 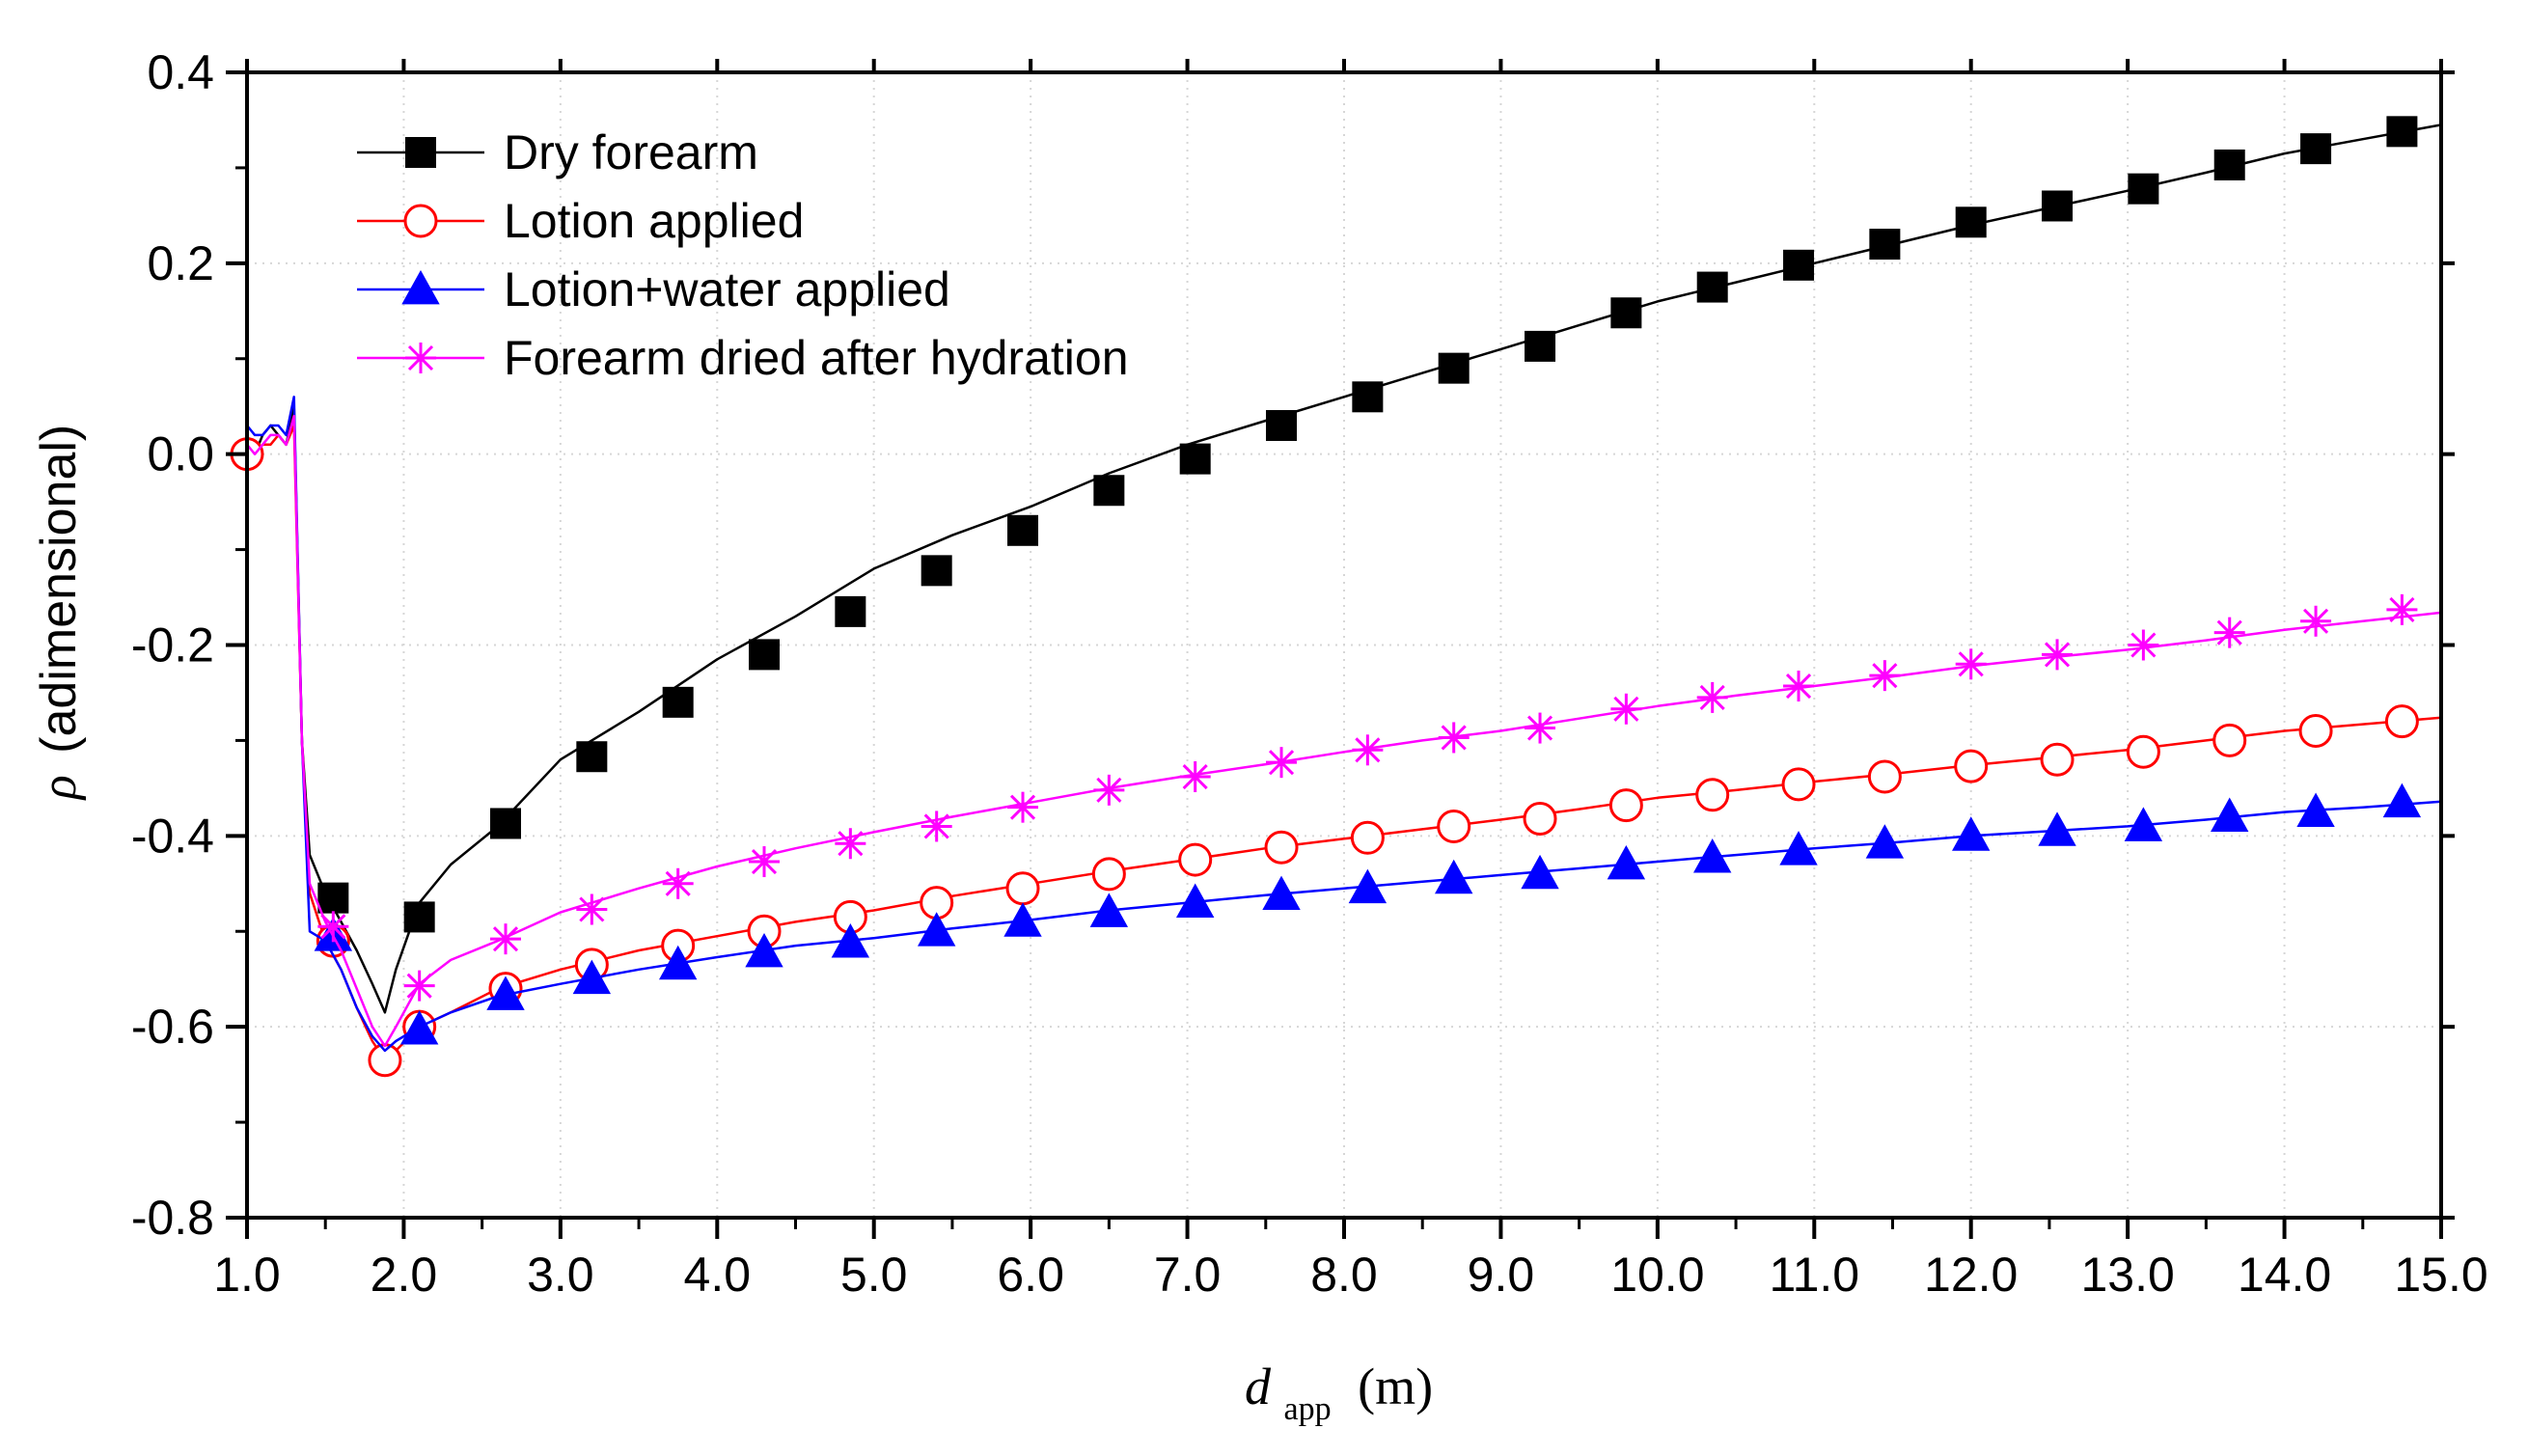 What do you see at coordinates (180, 72) in the screenshot?
I see `y-tick-label: 0.4` at bounding box center [180, 72].